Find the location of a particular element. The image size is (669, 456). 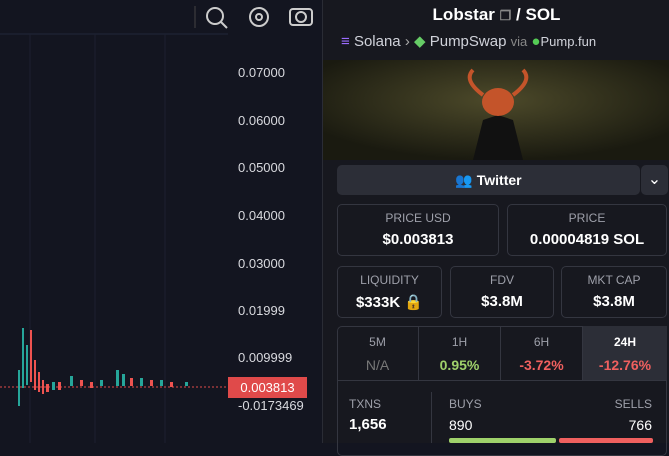

stat-label: PRICE USD is located at coordinates (418, 218).